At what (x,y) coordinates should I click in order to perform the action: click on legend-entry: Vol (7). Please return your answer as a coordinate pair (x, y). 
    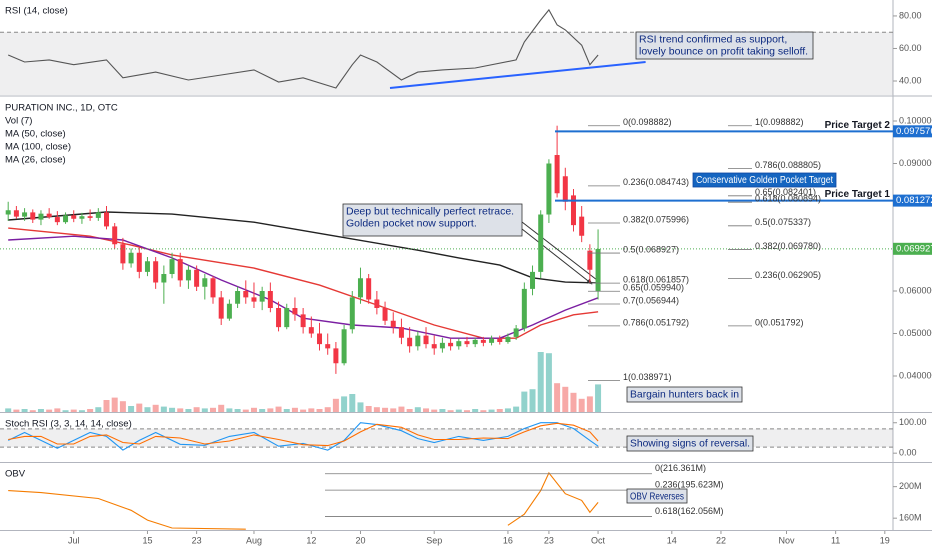
    Looking at the image, I should click on (18, 121).